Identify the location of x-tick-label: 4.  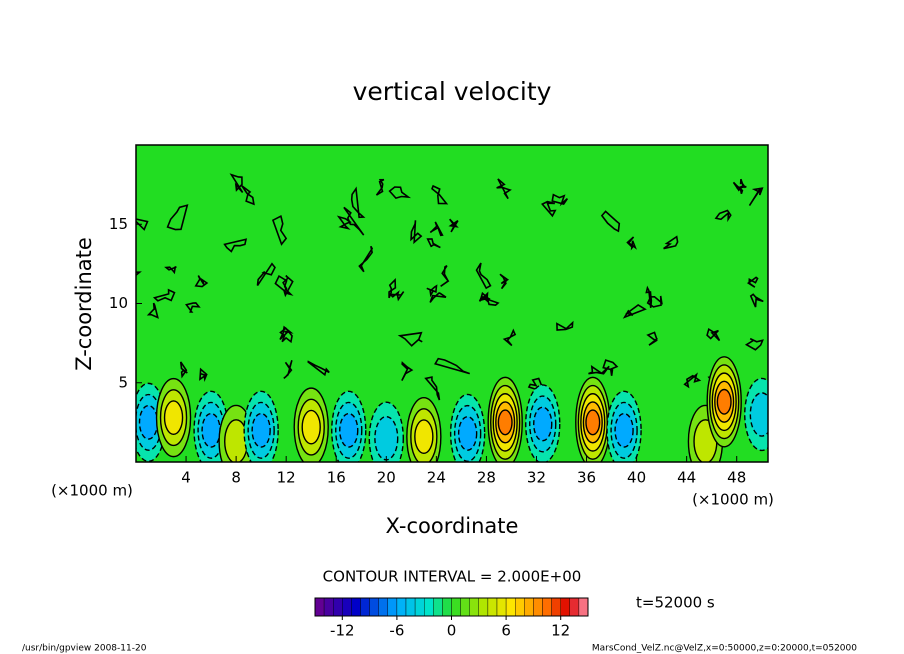
(186, 478).